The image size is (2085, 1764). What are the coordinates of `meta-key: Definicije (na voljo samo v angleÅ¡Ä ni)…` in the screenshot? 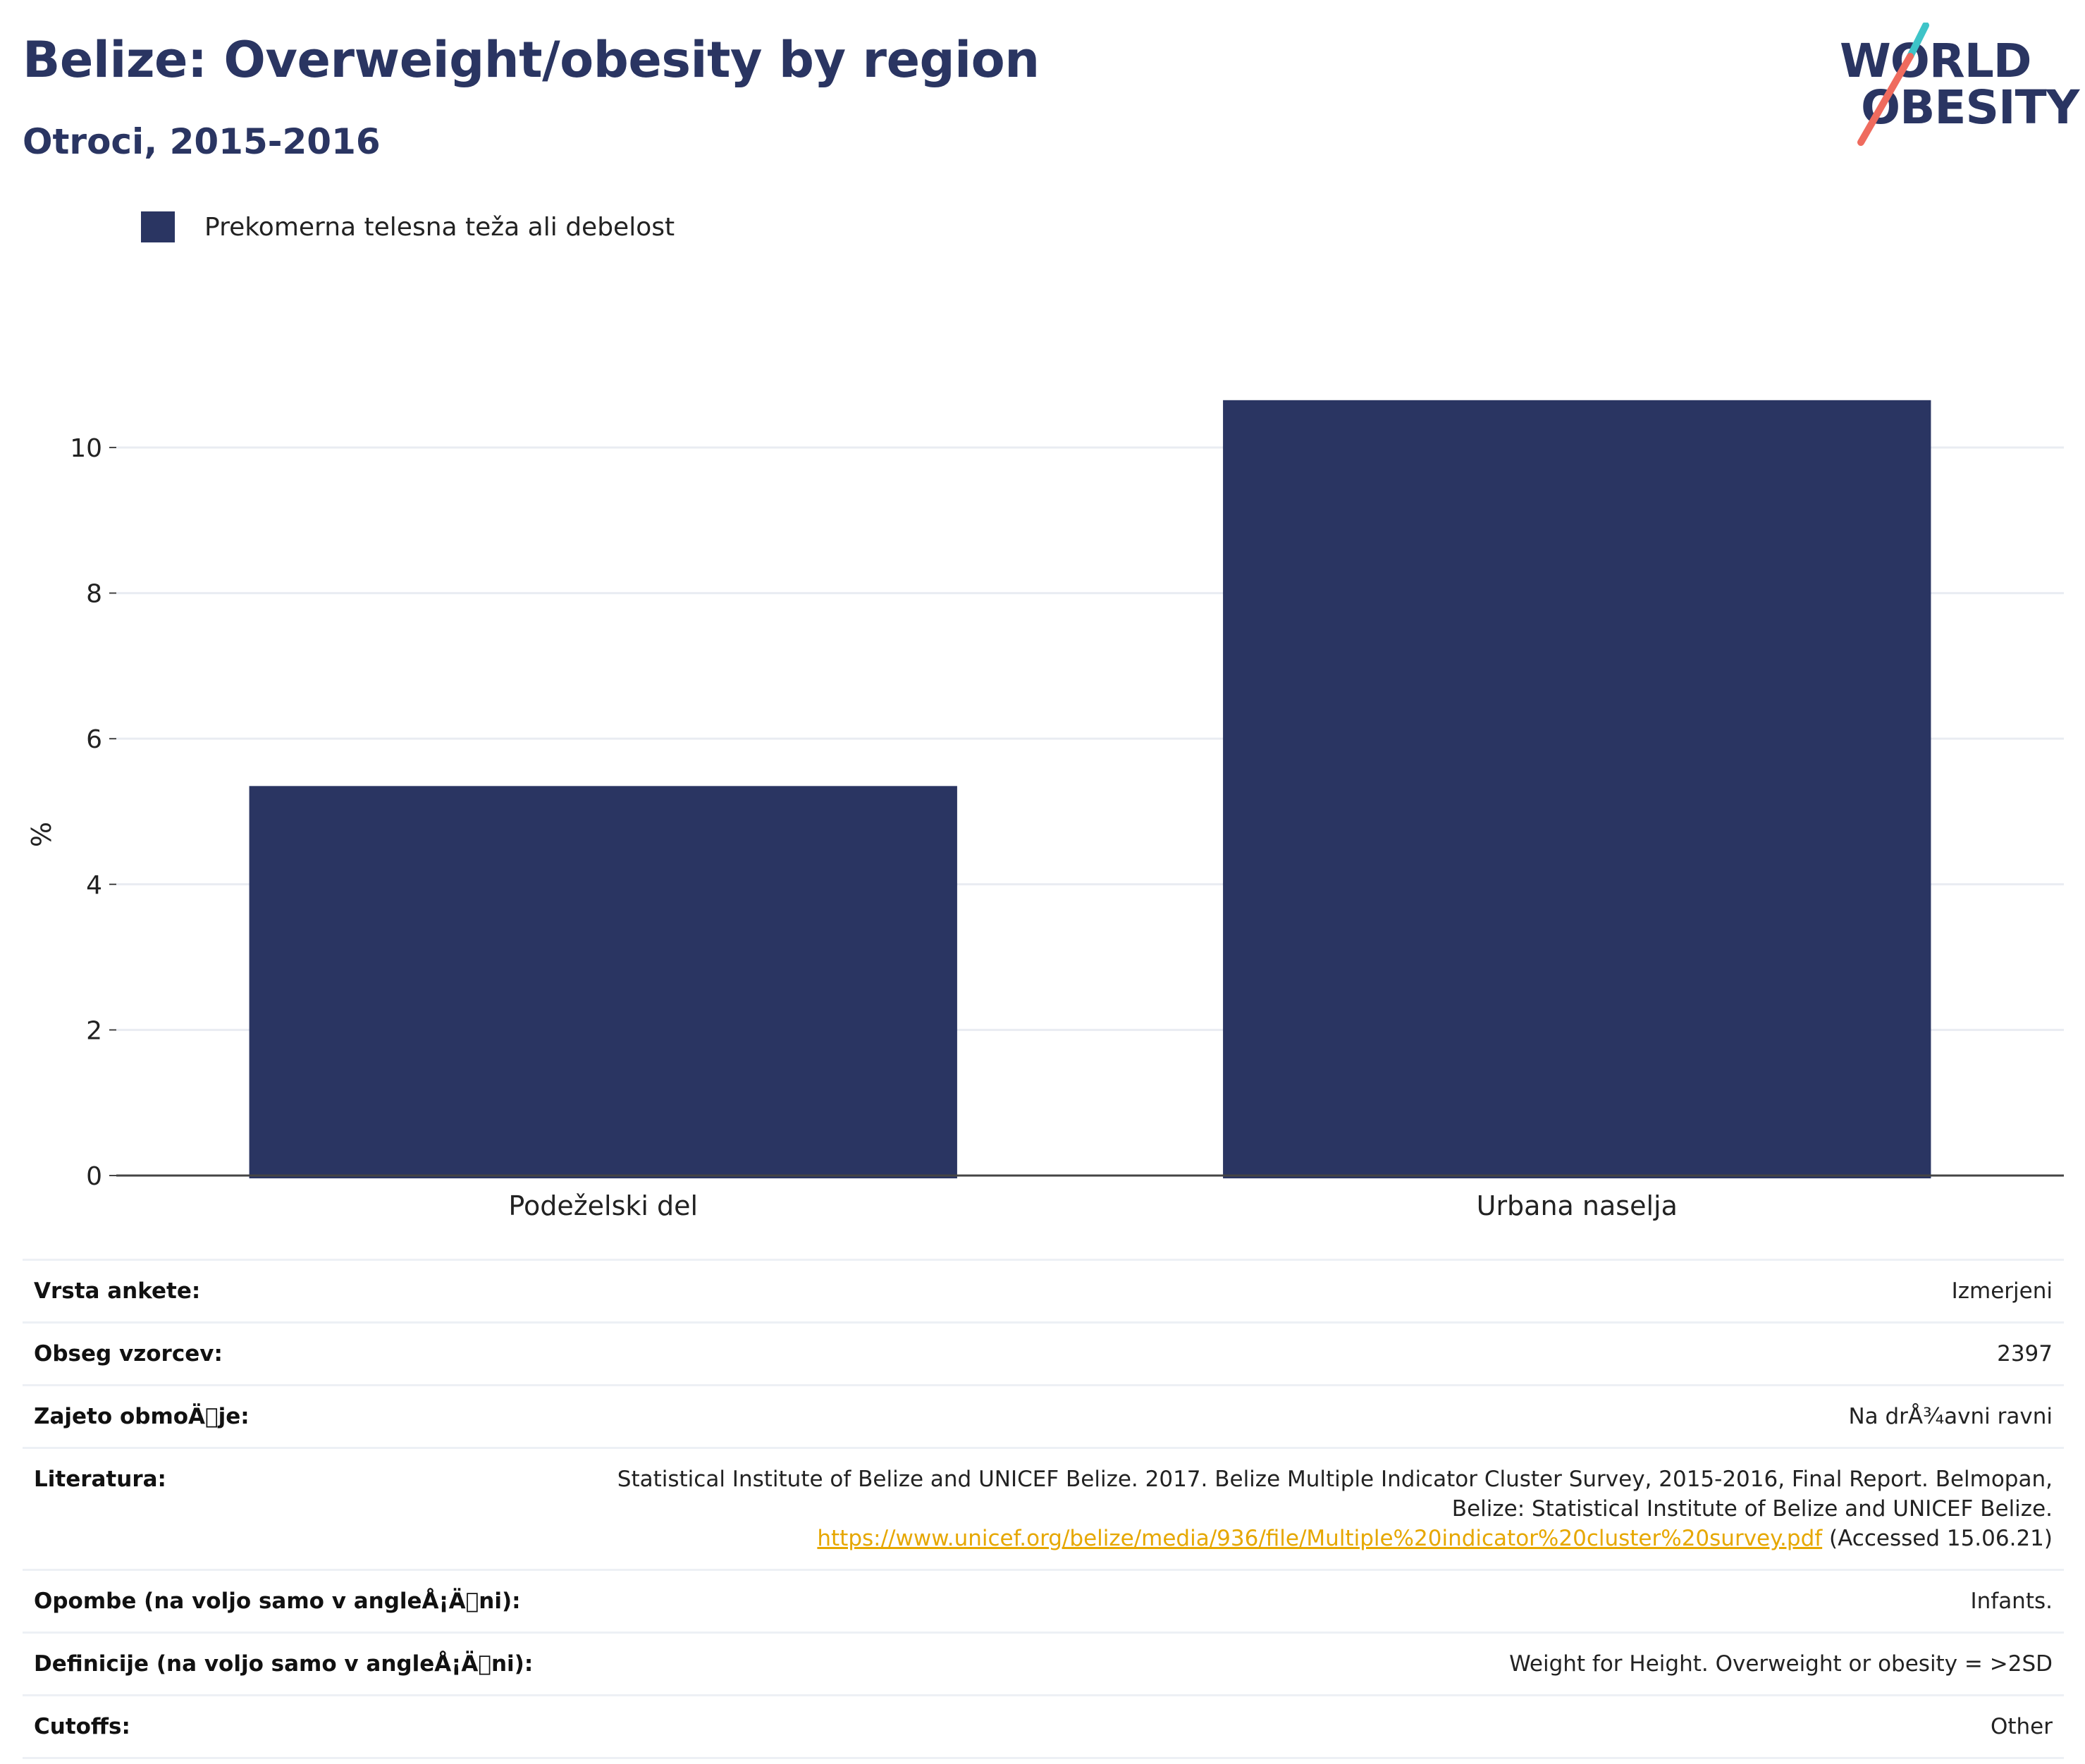 It's located at (284, 1664).